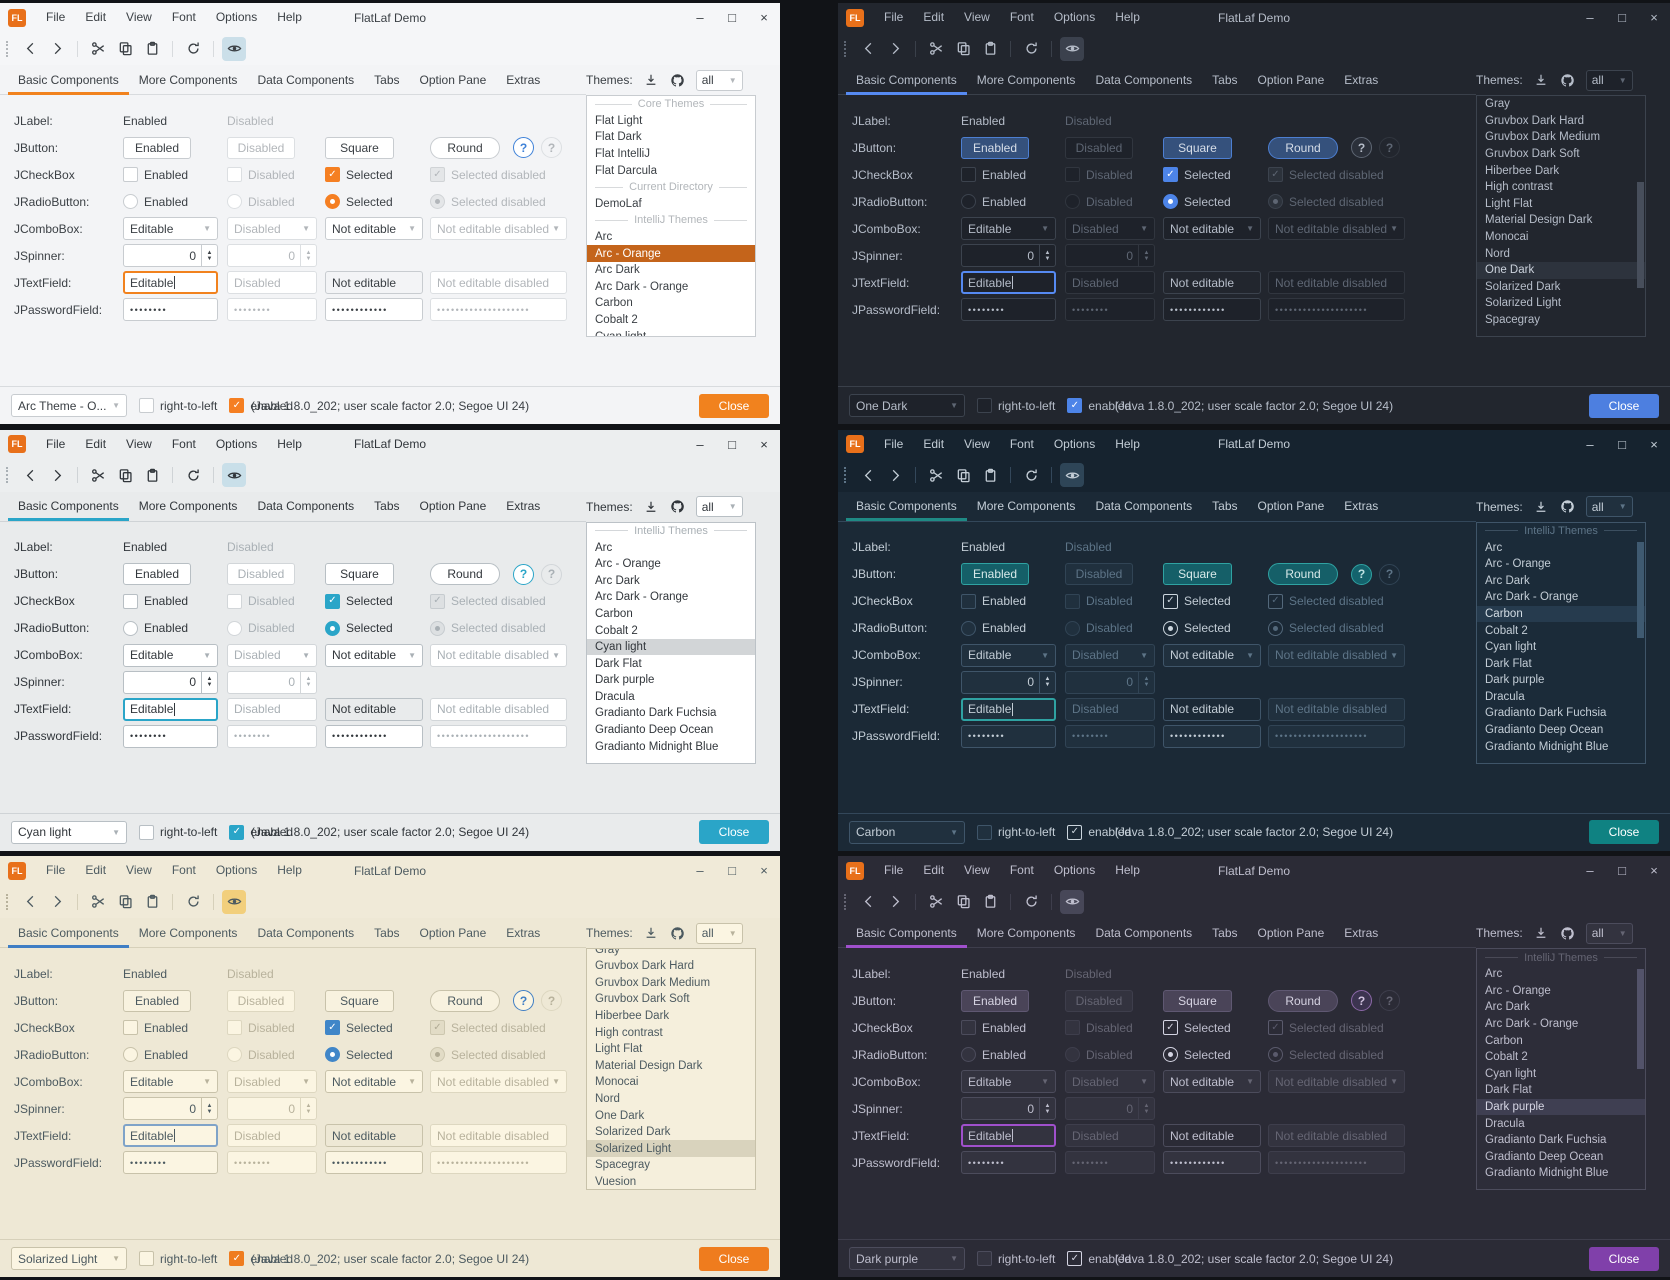 The image size is (1670, 1280). I want to click on theme-list-item: Monocai, so click(1507, 237).